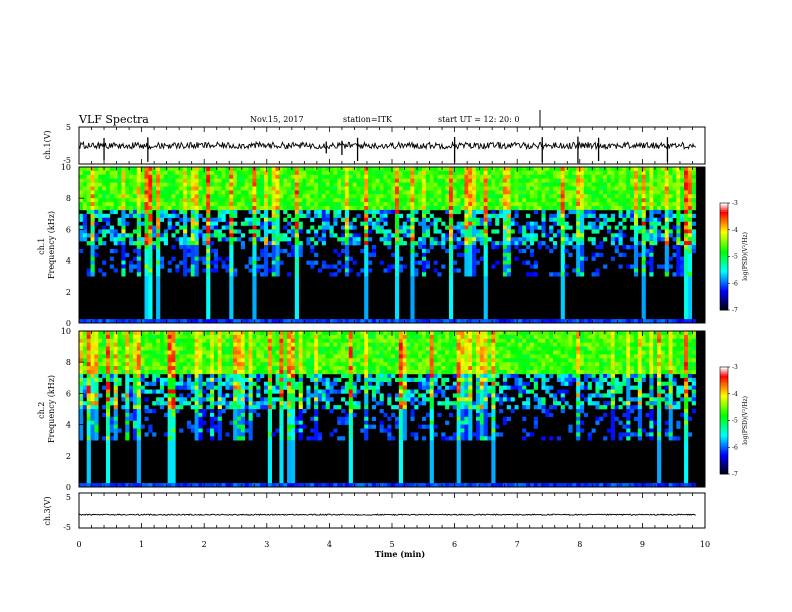 The width and height of the screenshot is (792, 612). Describe the element at coordinates (41, 246) in the screenshot. I see `ch1-spectrogram-ylabel-channel: ch.1` at that location.